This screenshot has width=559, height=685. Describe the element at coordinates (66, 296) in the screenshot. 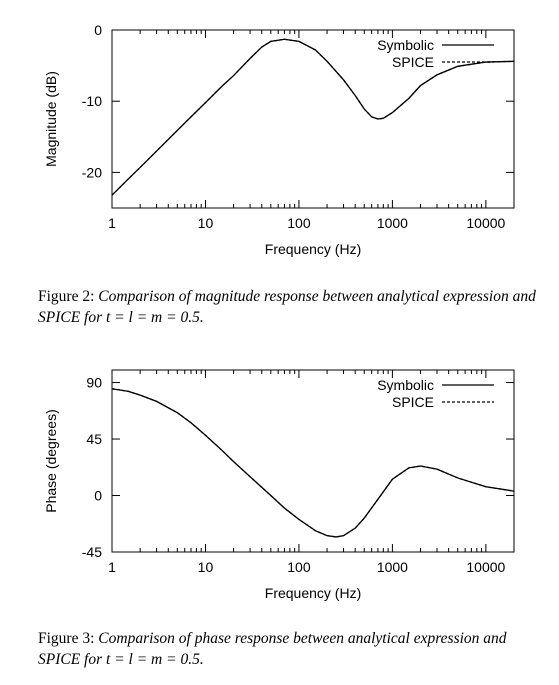

I see `figure-2-caption-label: Figure 2:` at that location.